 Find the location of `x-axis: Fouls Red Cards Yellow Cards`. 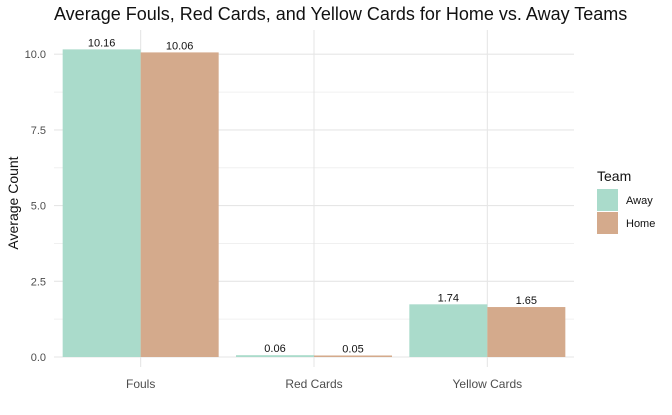

x-axis: Fouls Red Cards Yellow Cards is located at coordinates (324, 384).